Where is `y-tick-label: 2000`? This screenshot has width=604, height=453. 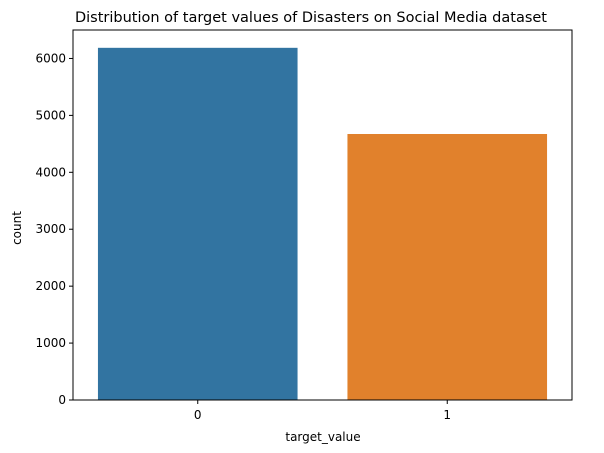
y-tick-label: 2000 is located at coordinates (50, 286).